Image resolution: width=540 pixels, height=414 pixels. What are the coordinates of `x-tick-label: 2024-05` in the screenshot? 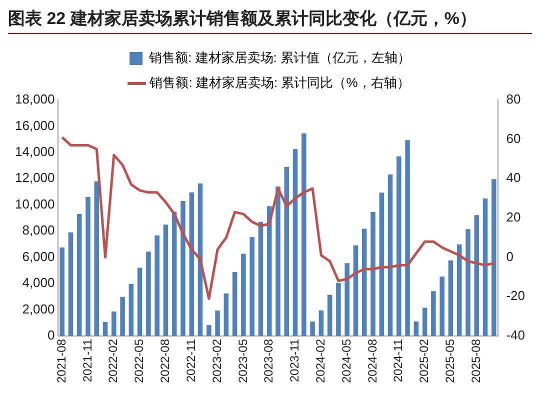 It's located at (346, 361).